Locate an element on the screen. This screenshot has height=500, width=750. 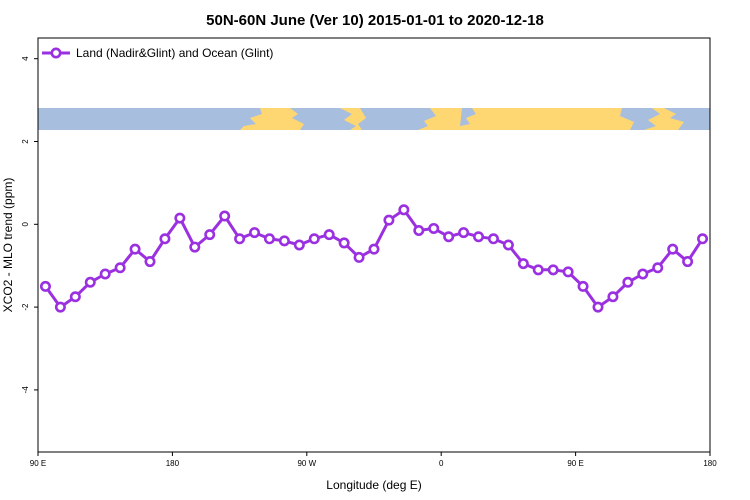
x-tick-label: 0 is located at coordinates (441, 463).